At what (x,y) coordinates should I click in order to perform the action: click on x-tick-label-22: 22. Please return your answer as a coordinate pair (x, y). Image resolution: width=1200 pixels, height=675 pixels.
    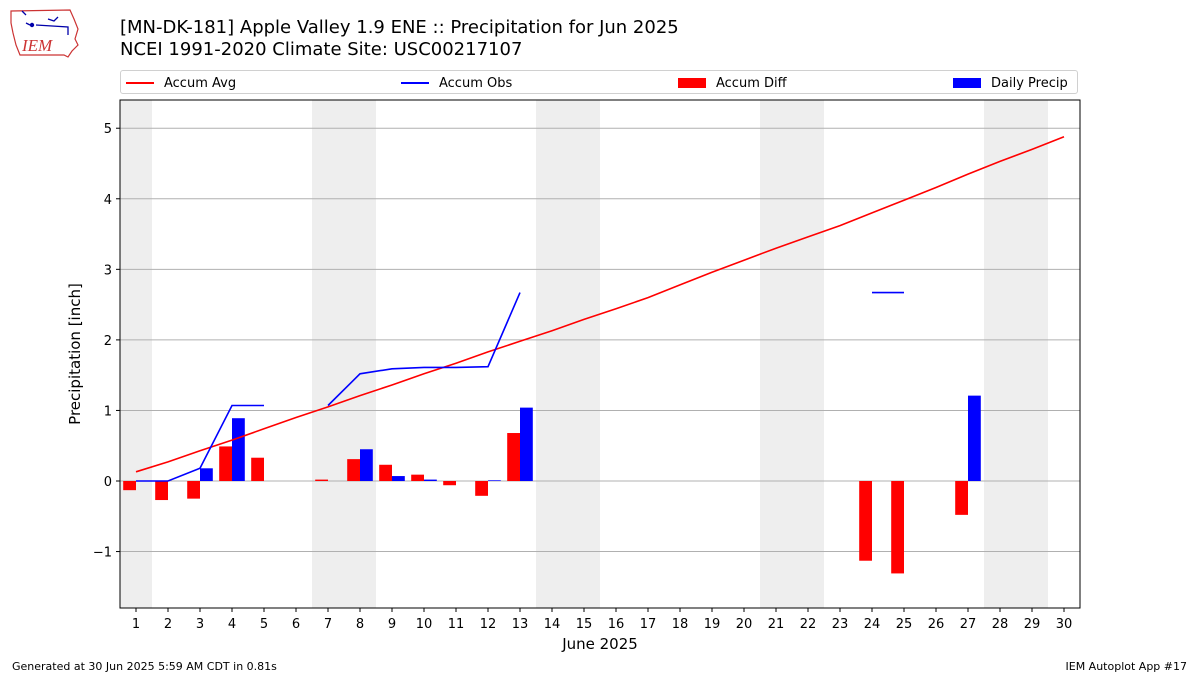
    Looking at the image, I should click on (808, 624).